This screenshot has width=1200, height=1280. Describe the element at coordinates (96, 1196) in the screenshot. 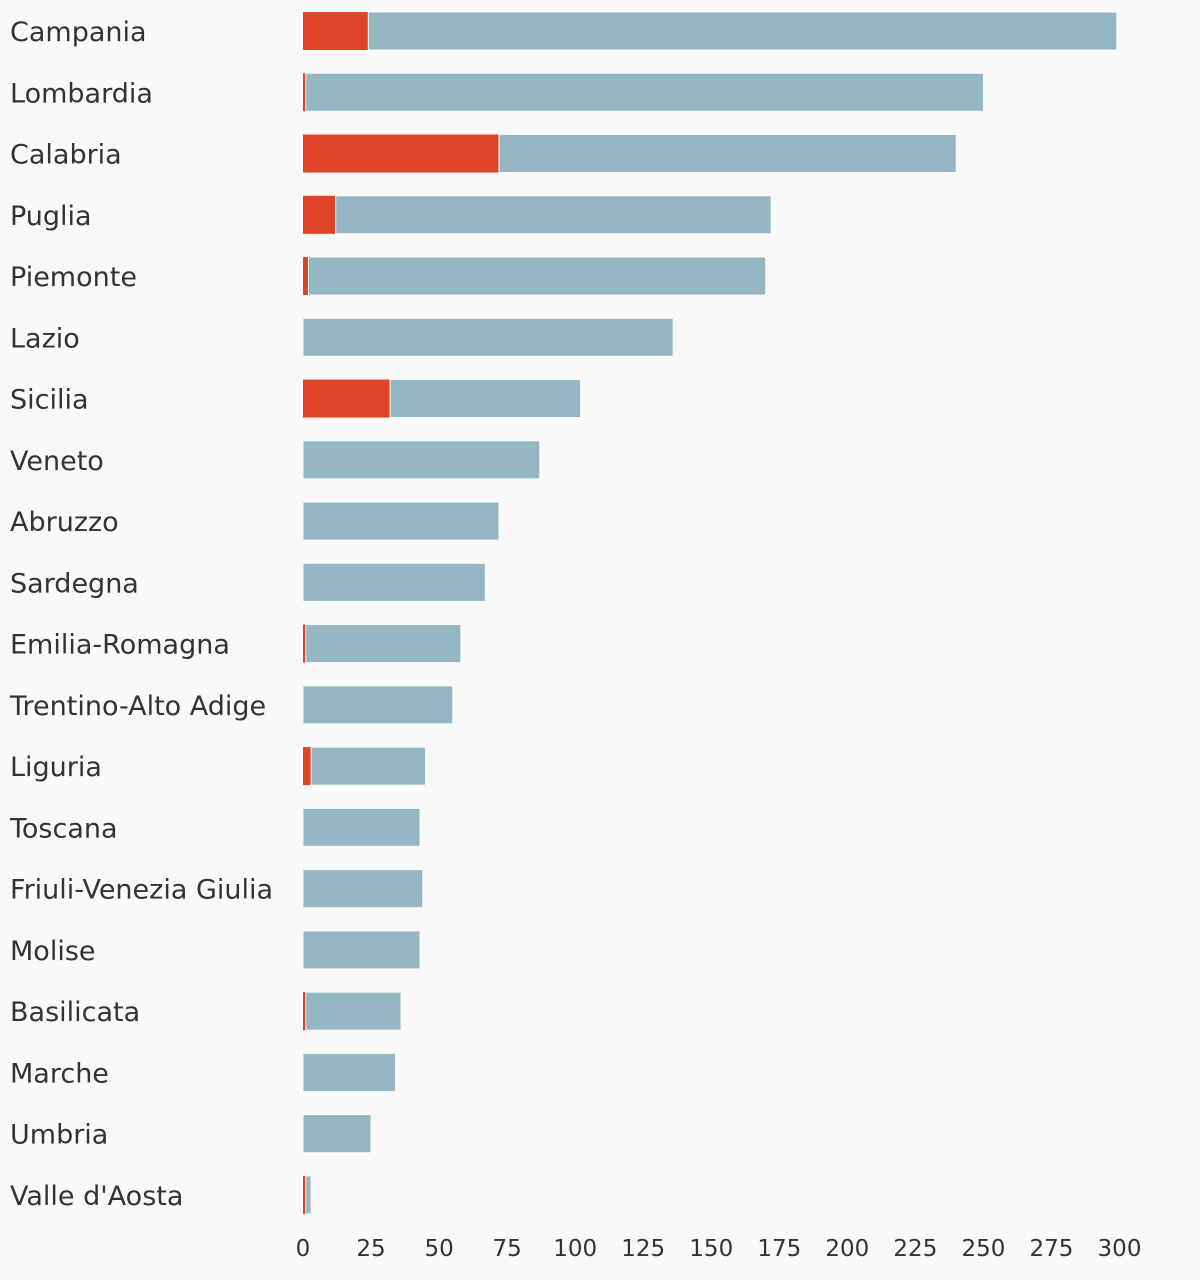

I see `category-label-valle-d-aosta: Valle d'Aosta` at that location.